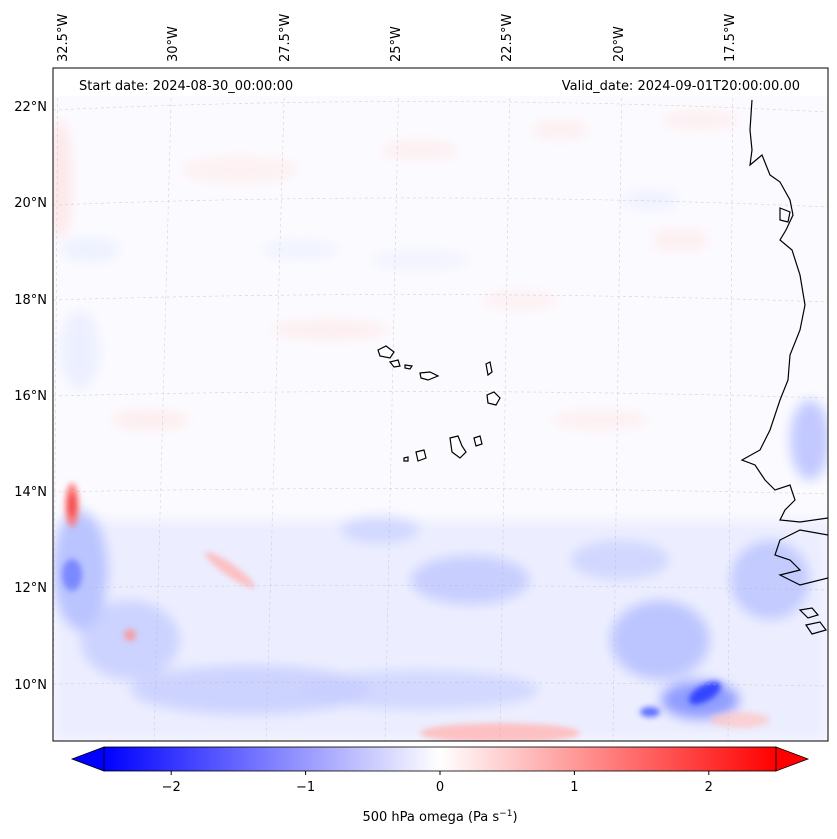 This screenshot has width=837, height=839. What do you see at coordinates (186, 86) in the screenshot?
I see `start-date-label: Start date: 2024-08-30_00:00:00` at bounding box center [186, 86].